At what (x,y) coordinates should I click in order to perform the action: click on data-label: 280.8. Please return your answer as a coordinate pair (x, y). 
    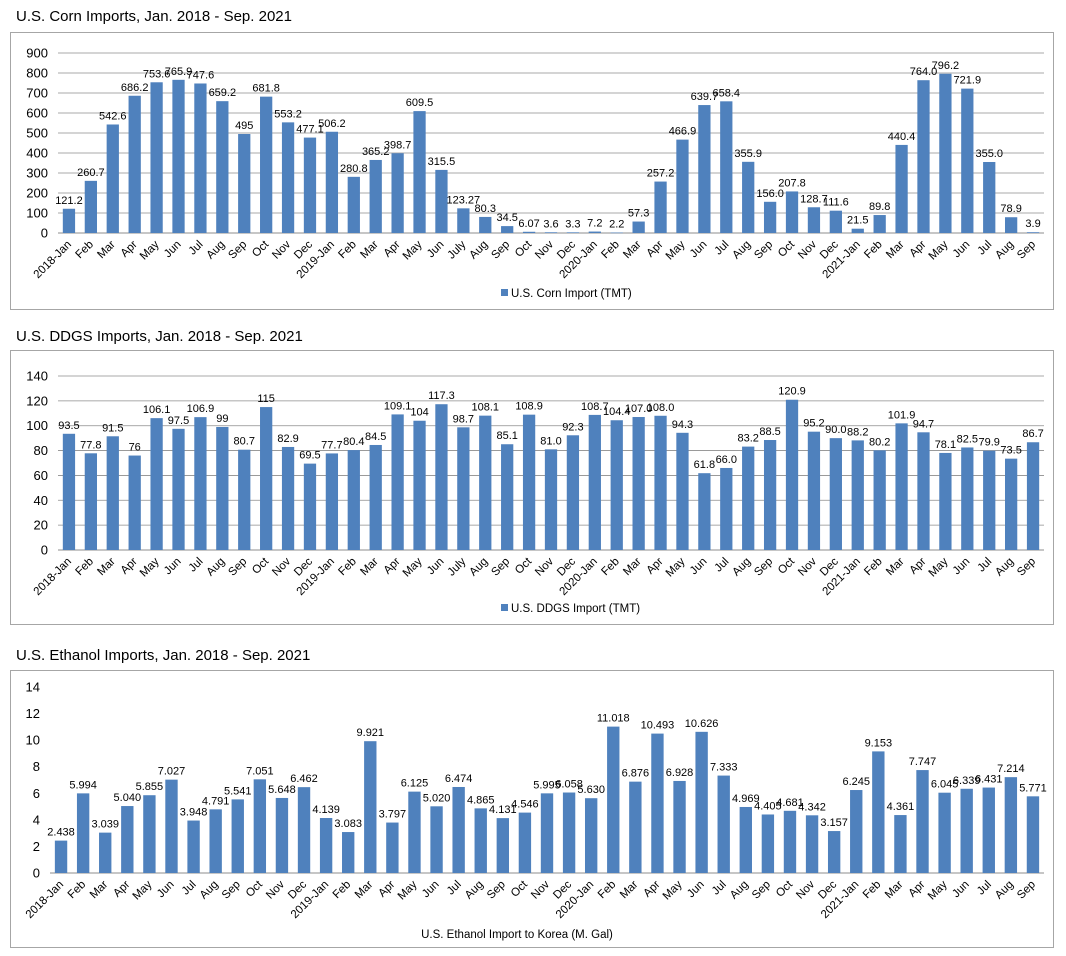
    Looking at the image, I should click on (354, 169).